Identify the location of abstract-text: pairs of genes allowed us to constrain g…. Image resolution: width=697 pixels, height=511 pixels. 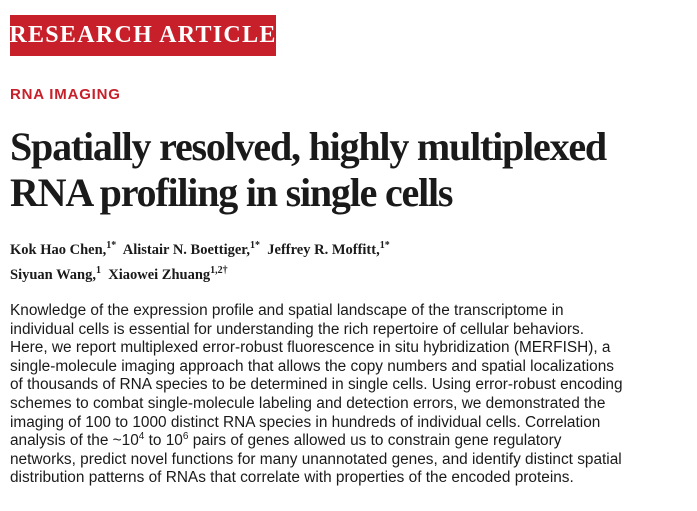
(375, 441).